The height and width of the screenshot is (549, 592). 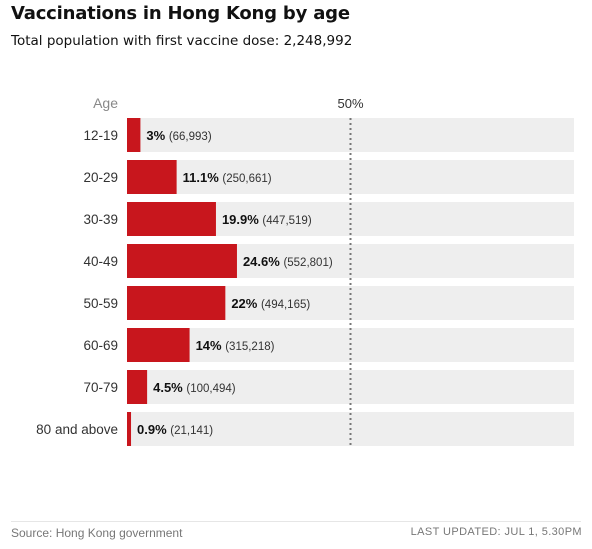 I want to click on chart-title: Vaccinations in Hong Kong by age, so click(x=180, y=13).